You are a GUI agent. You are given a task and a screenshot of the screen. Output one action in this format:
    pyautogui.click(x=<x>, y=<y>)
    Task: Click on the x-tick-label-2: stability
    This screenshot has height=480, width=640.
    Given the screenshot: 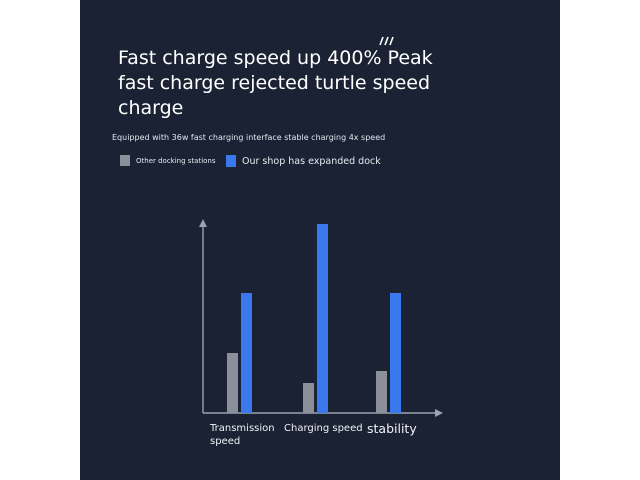 What is the action you would take?
    pyautogui.click(x=392, y=428)
    